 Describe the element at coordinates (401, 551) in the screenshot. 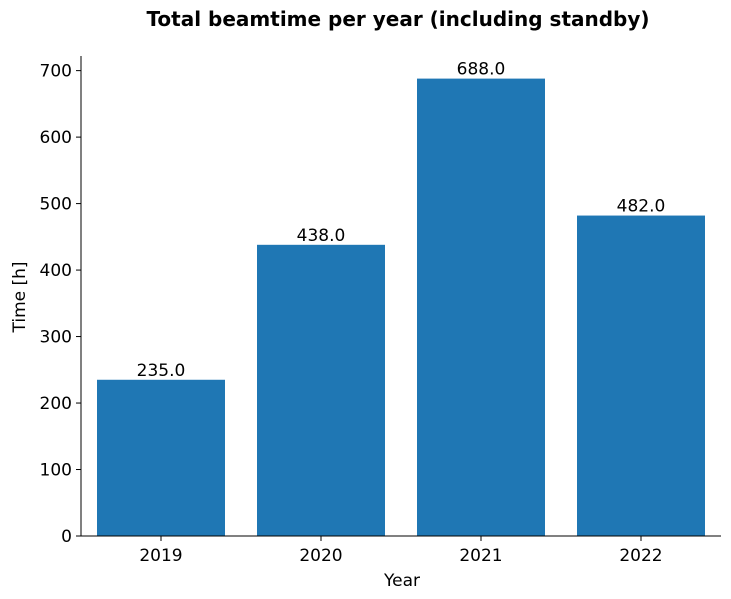

I see `x-ticks-group: 2019 2020 2021 2022` at that location.